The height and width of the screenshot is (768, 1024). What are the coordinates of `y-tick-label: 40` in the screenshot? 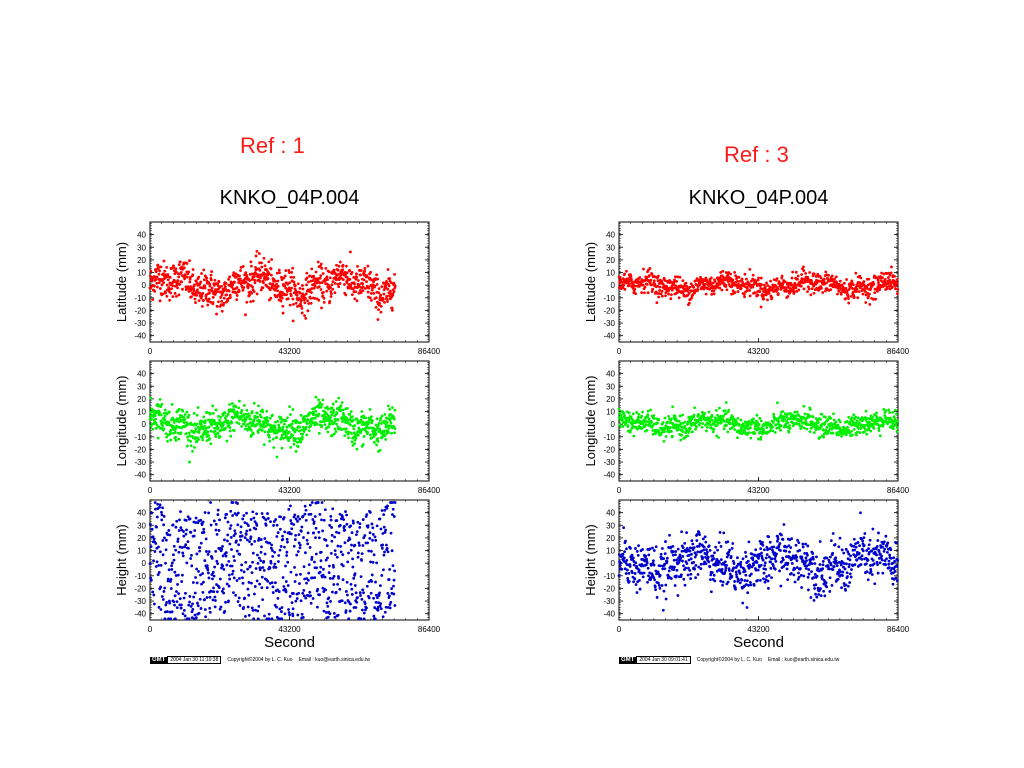 It's located at (141, 235).